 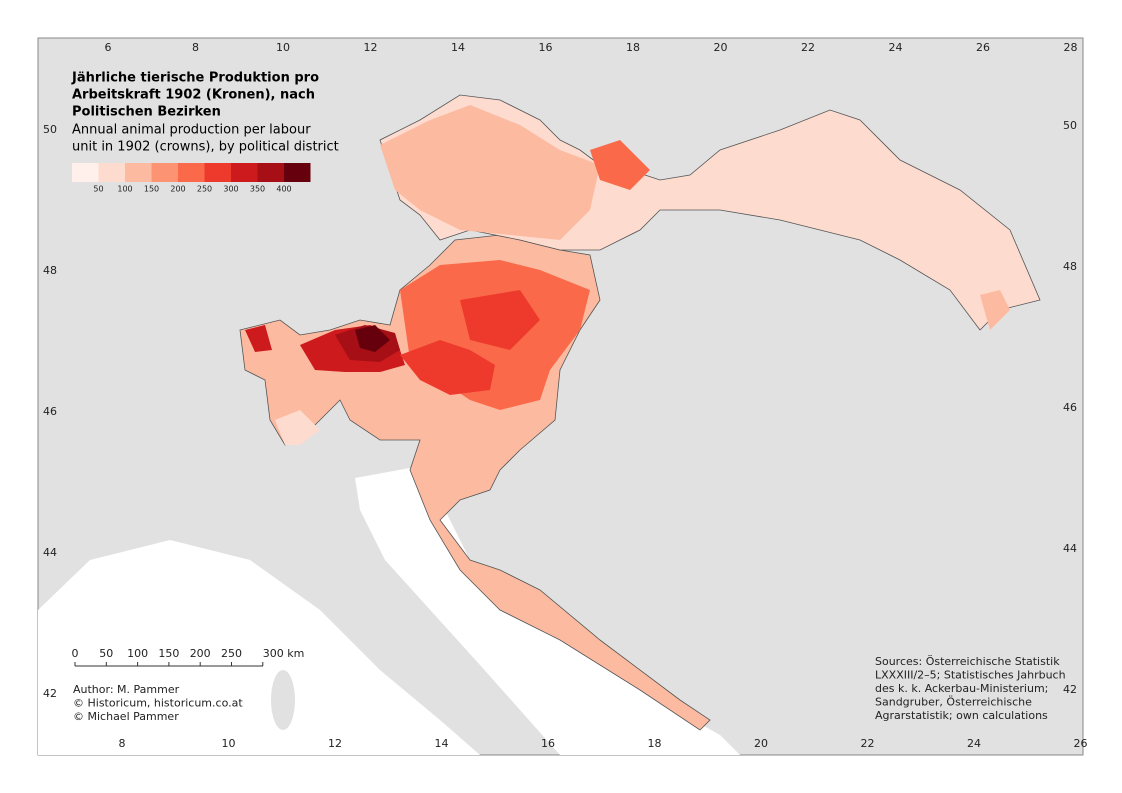 I want to click on legend-label: 100, so click(x=124, y=189).